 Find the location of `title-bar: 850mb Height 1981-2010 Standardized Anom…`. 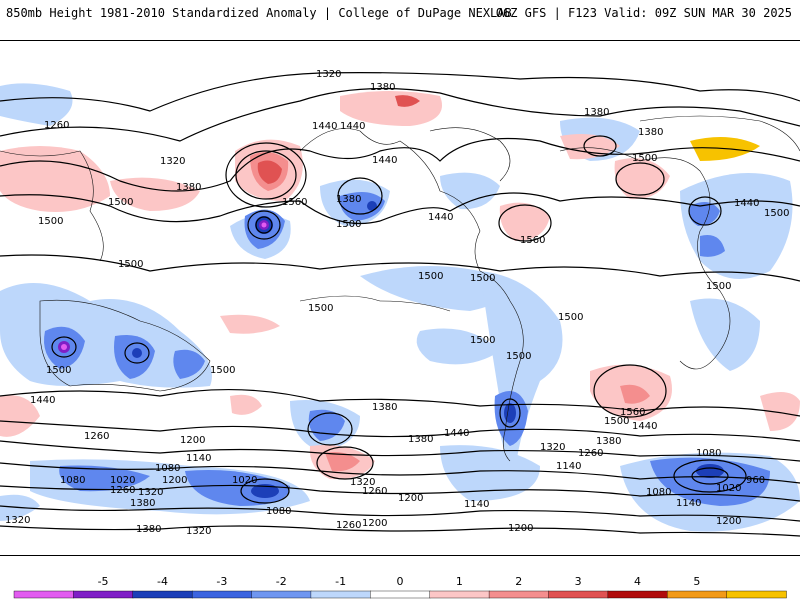

title-bar: 850mb Height 1981-2010 Standardized Anom… is located at coordinates (400, 17).